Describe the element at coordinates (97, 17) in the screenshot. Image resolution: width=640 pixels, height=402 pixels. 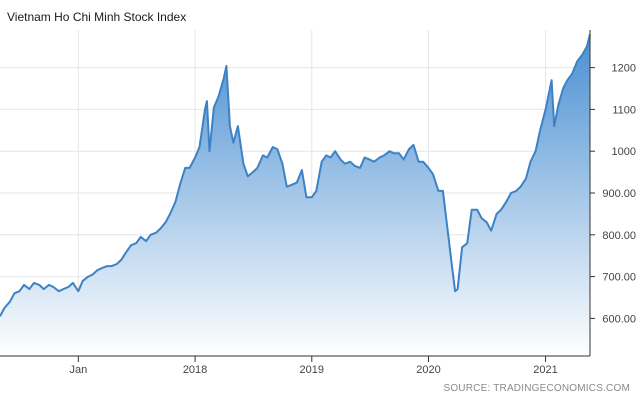
I see `chart-title: Vietnam Ho Chi Minh Stock Index` at that location.